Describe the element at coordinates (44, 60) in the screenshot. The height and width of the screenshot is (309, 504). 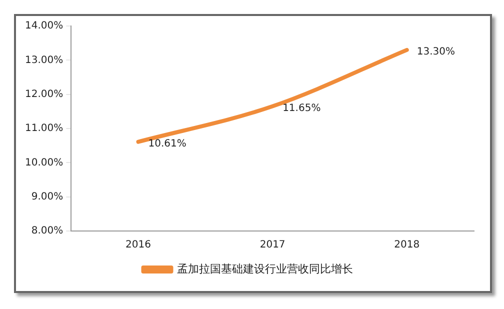
I see `y-tick-label: 13.00%` at that location.